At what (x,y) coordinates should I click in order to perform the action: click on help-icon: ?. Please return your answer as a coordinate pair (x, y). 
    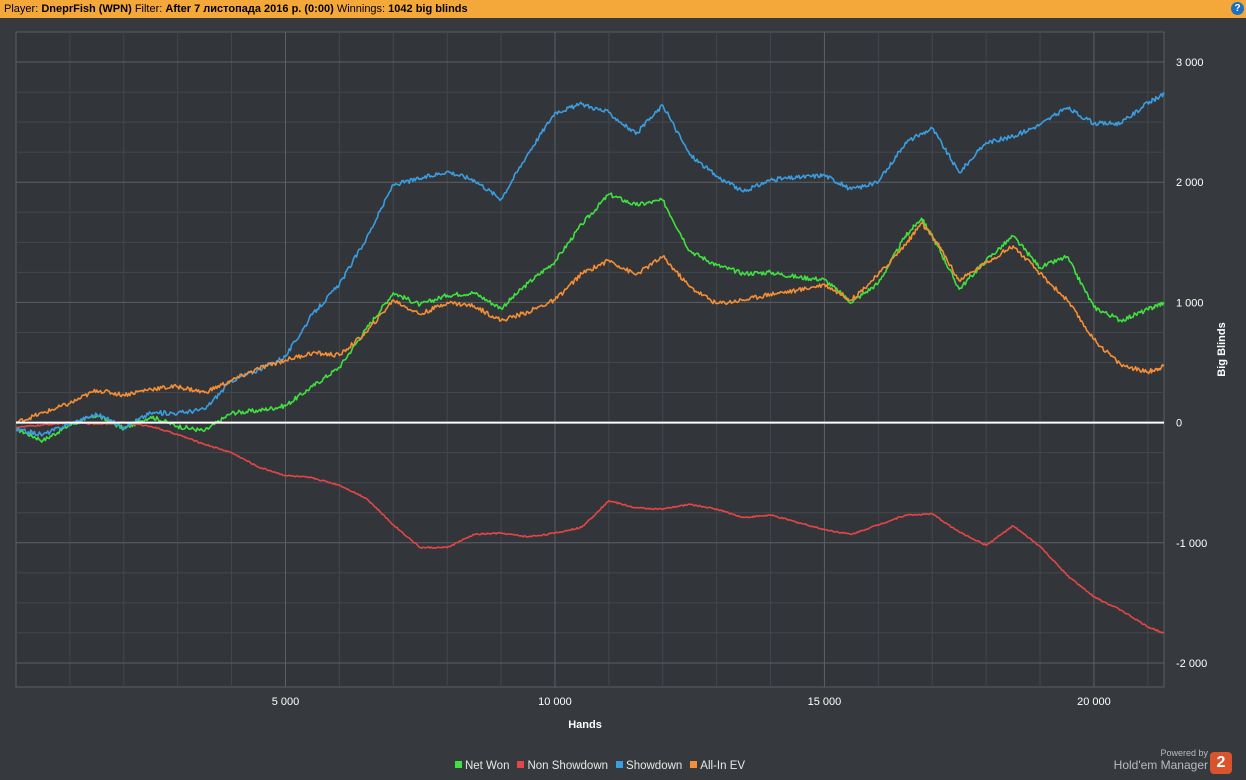
    Looking at the image, I should click on (1237, 8).